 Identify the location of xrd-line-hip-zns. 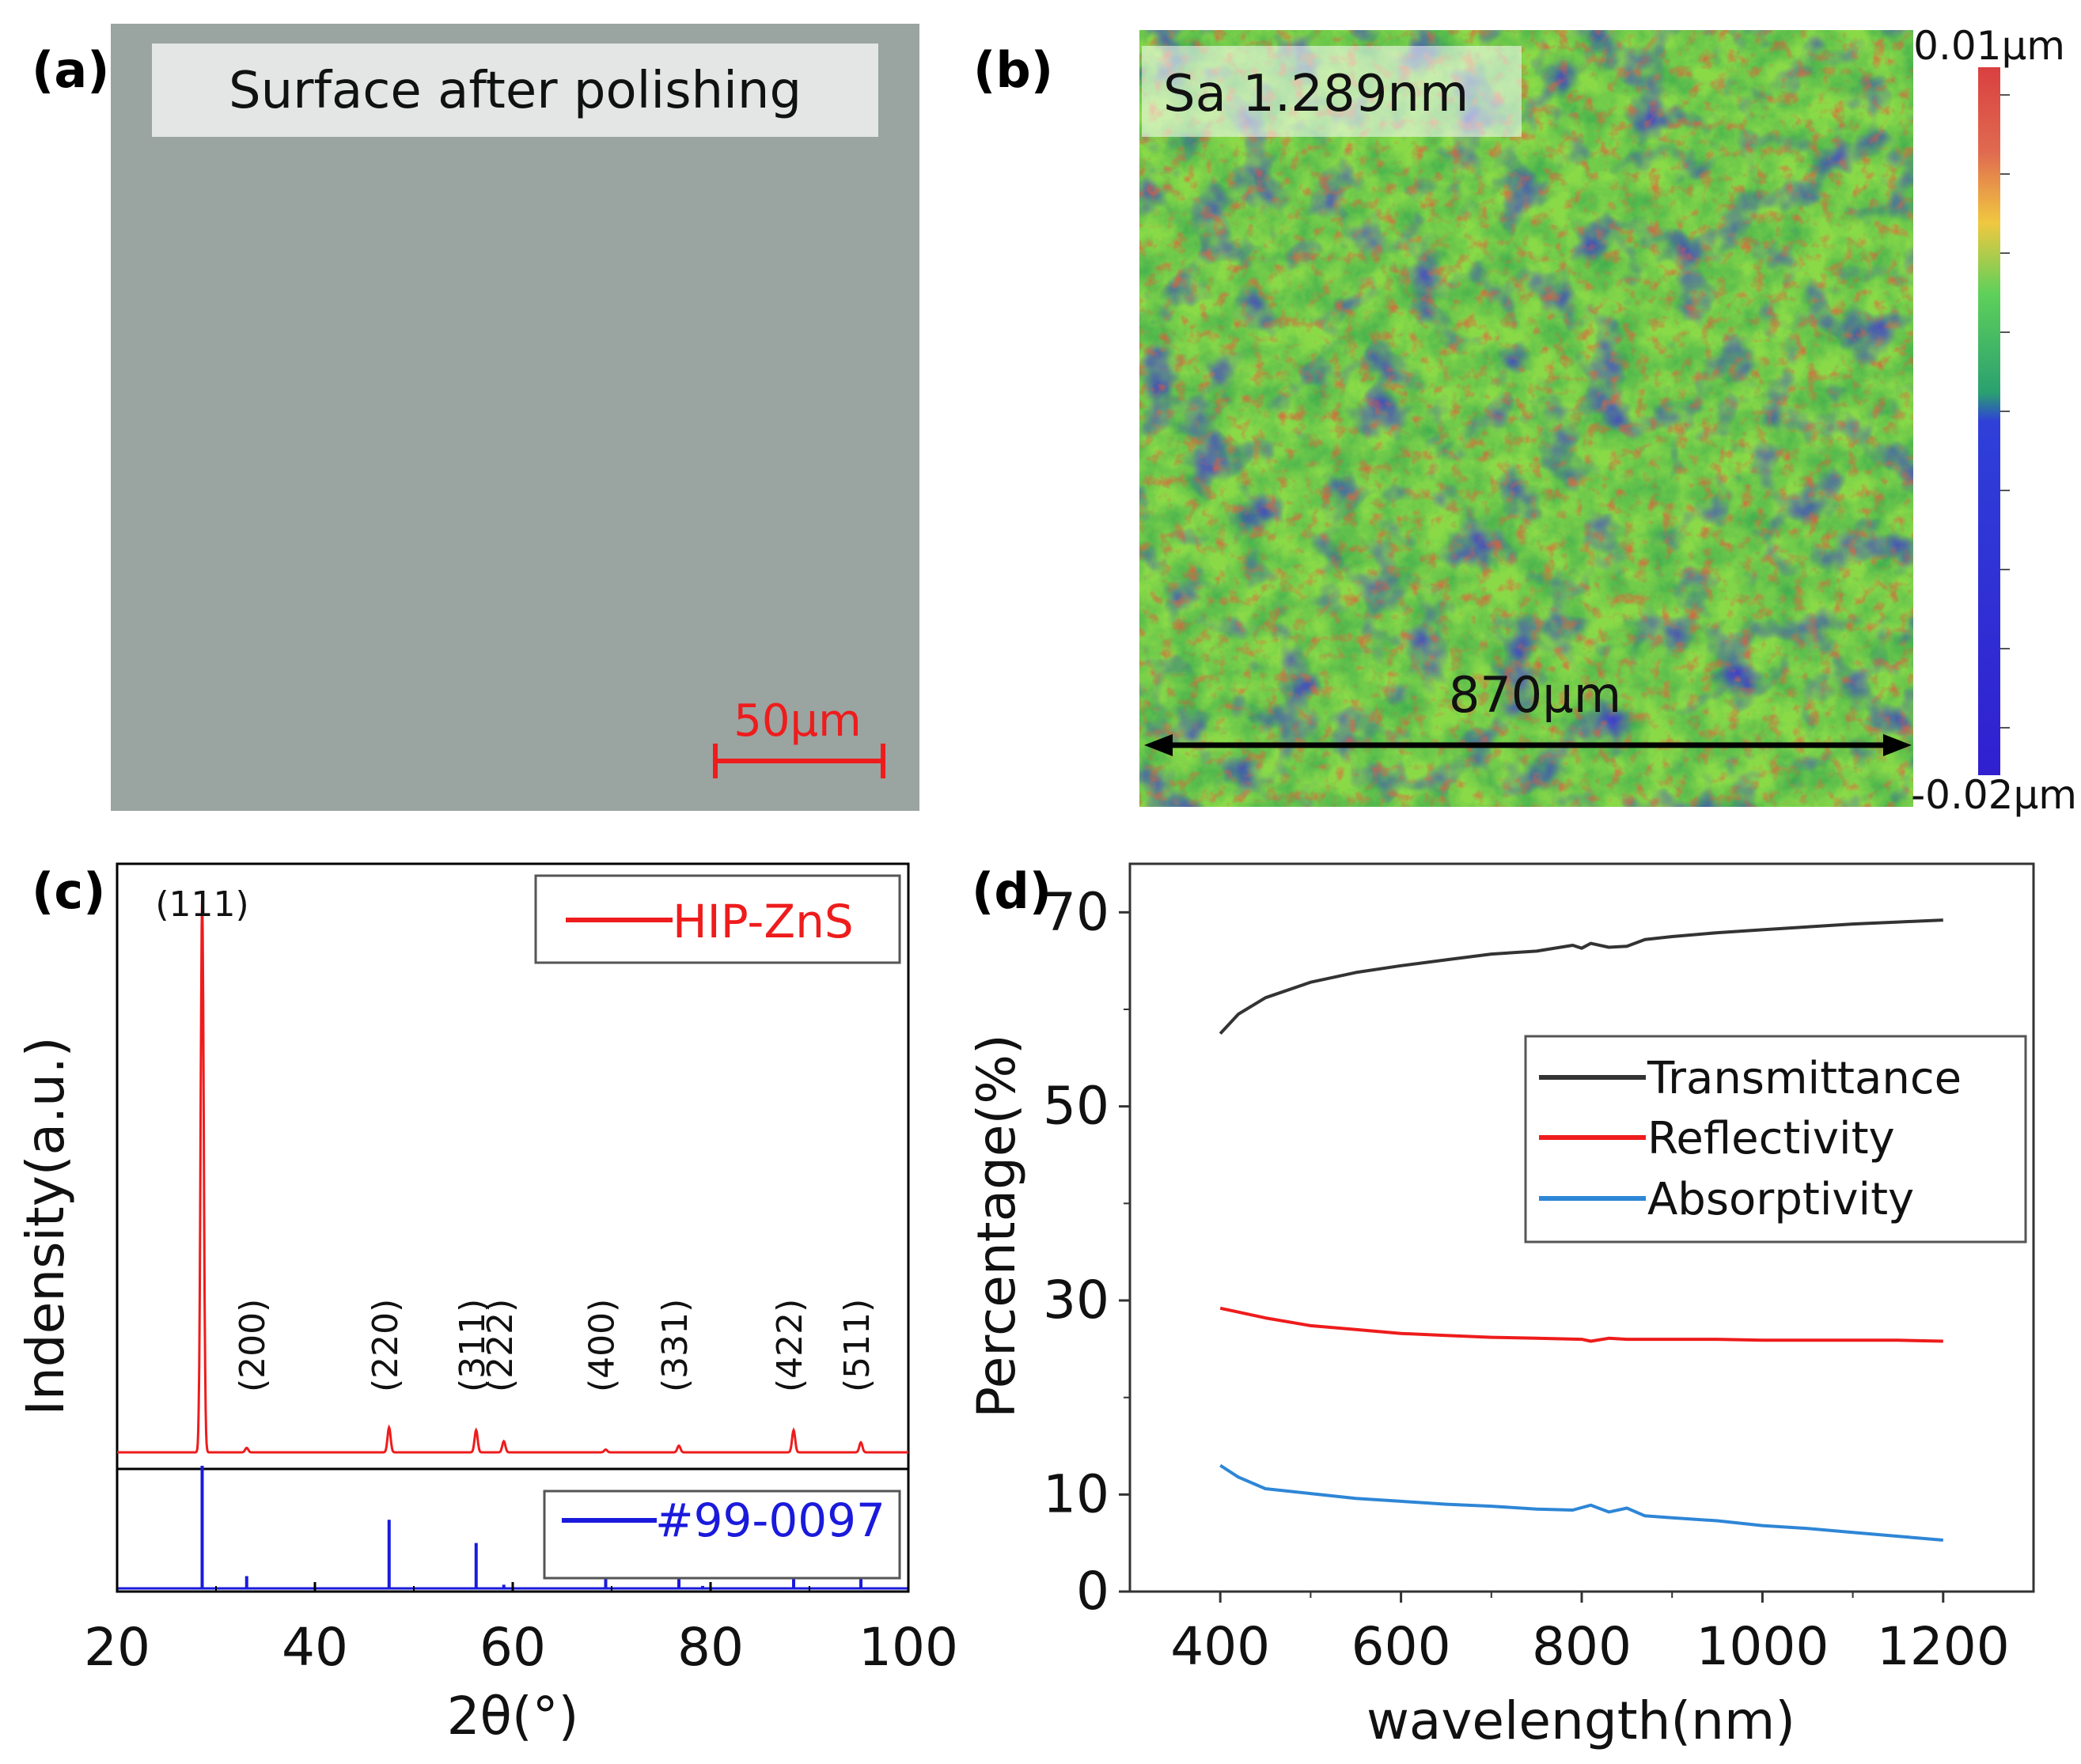
(512, 1176).